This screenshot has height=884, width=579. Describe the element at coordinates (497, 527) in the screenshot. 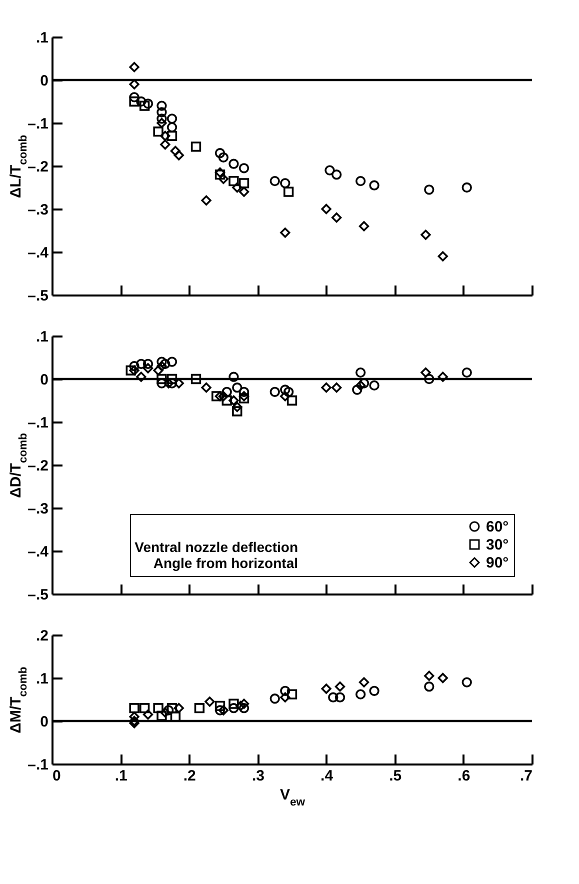

I see `legend-label: 60°` at that location.